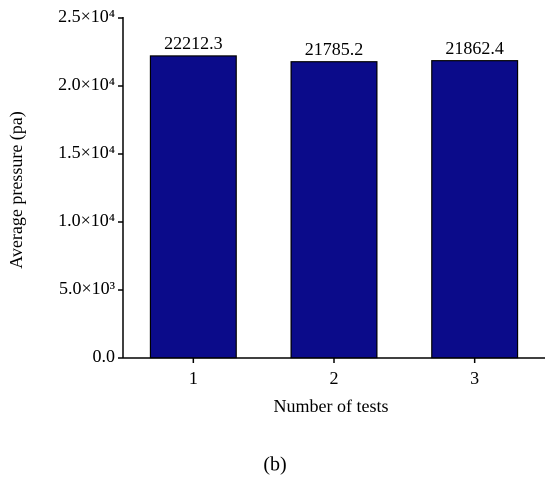 Image resolution: width=550 pixels, height=485 pixels. Describe the element at coordinates (474, 48) in the screenshot. I see `value-label: 21862.4` at that location.